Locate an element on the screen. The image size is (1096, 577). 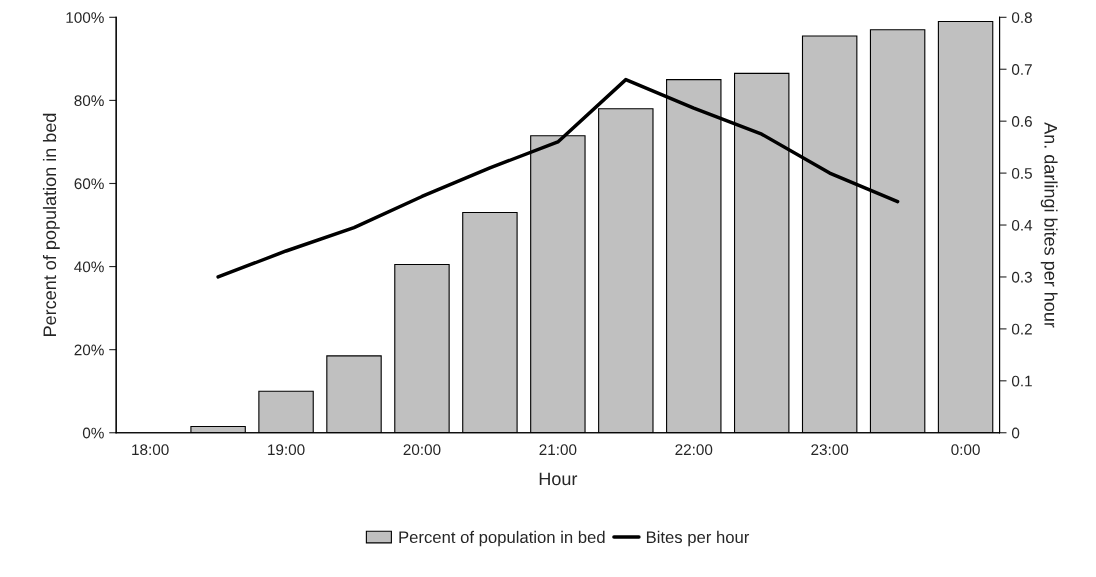
x-tick-label: 22:00 is located at coordinates (694, 450).